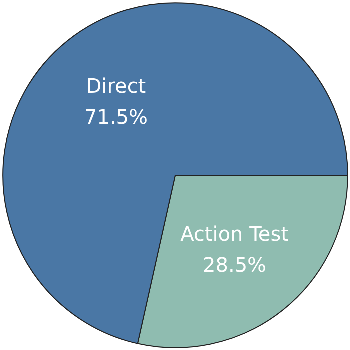 The width and height of the screenshot is (350, 350). What do you see at coordinates (116, 117) in the screenshot?
I see `data-label: 71.5%` at bounding box center [116, 117].